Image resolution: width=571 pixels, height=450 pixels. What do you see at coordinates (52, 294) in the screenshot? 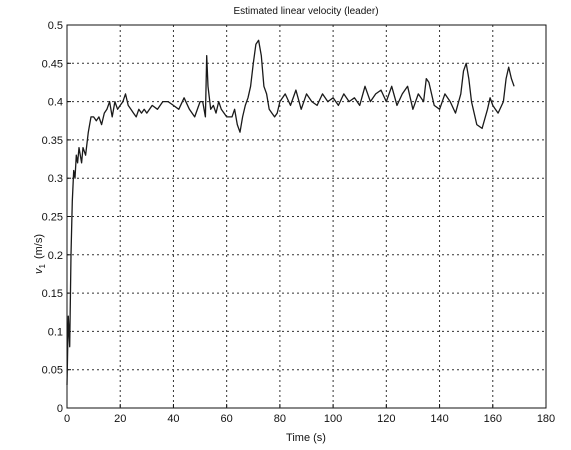
I see `y-tick-label: 0.15` at bounding box center [52, 294].